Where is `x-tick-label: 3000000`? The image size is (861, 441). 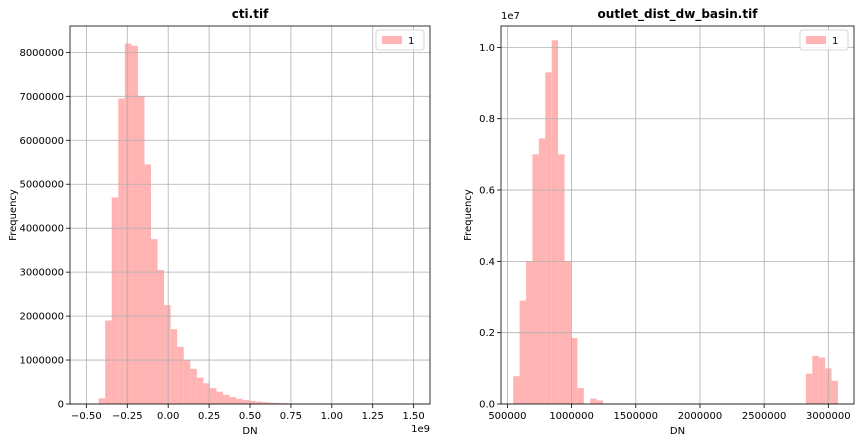
x-tick-label: 3000000 is located at coordinates (828, 416).